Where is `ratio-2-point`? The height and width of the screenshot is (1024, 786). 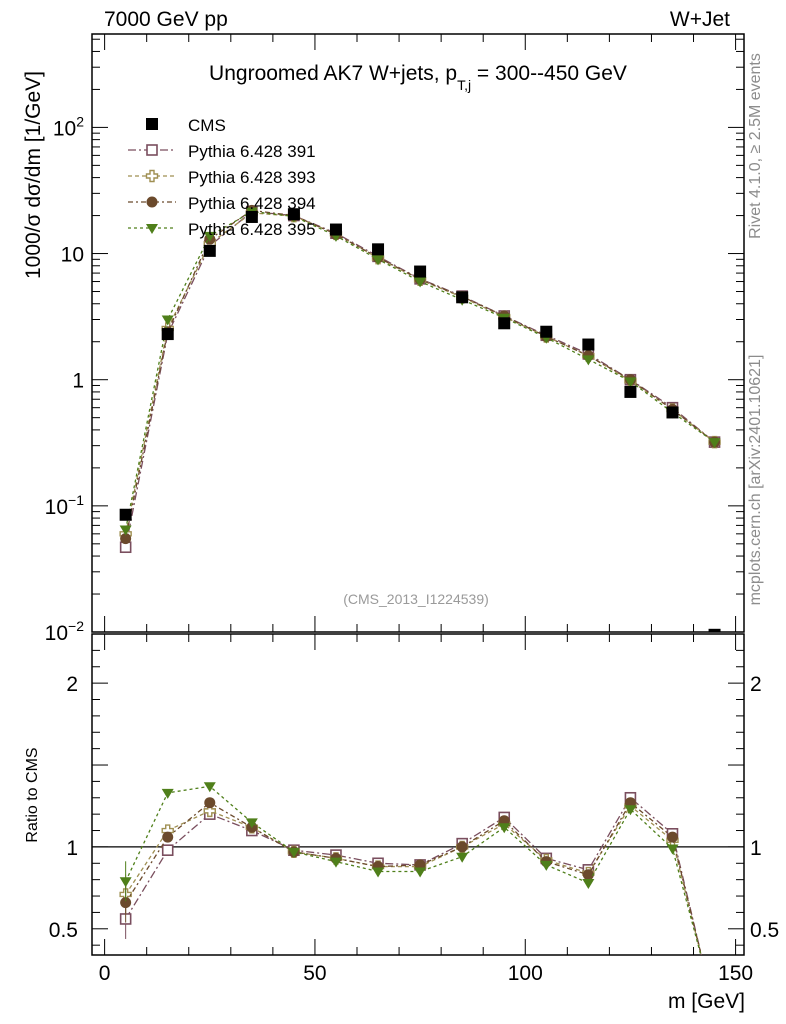
ratio-2-point is located at coordinates (209, 811).